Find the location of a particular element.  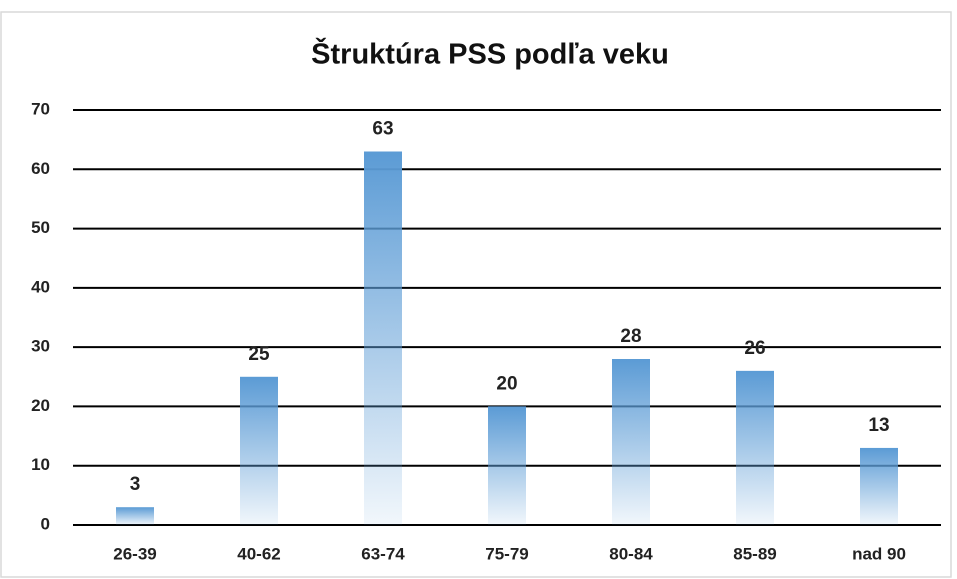

data-label: 25 is located at coordinates (259, 354).